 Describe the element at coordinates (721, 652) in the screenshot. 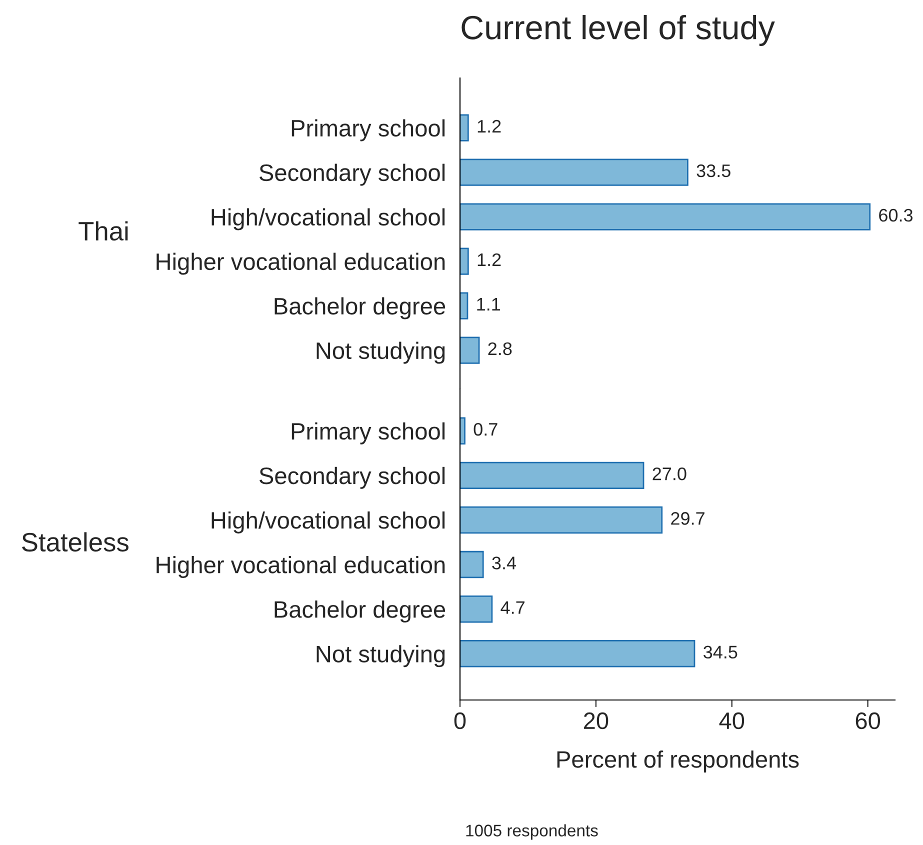

I see `data-label: 34.5` at that location.